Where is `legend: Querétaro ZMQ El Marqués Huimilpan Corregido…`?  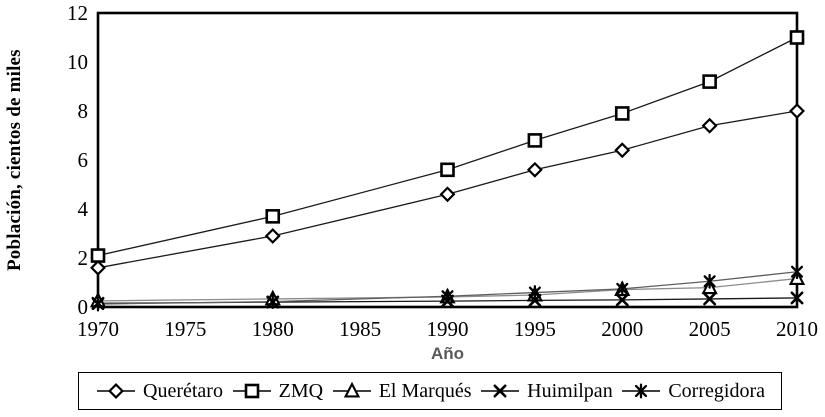
legend: Querétaro ZMQ El Marqués Huimilpan Corregido… is located at coordinates (430, 391).